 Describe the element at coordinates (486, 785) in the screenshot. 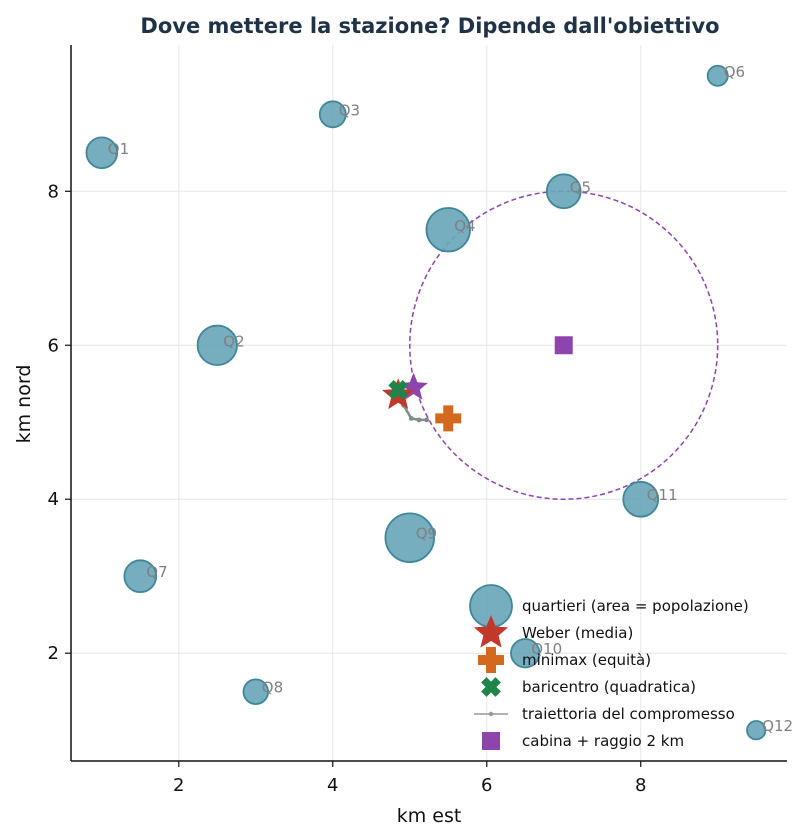

I see `x-tick-label: 6` at that location.